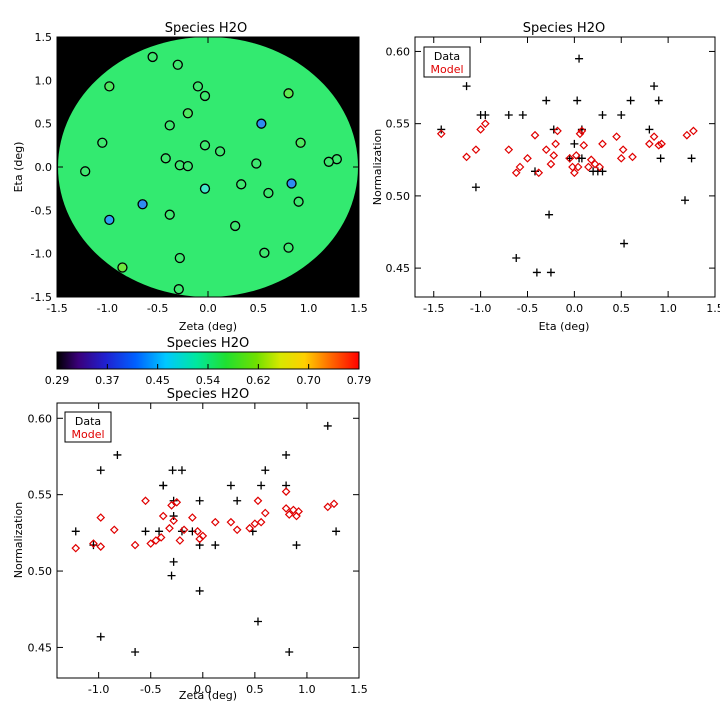  What do you see at coordinates (107, 380) in the screenshot?
I see `colorbar-tick-label: 0.37` at bounding box center [107, 380].